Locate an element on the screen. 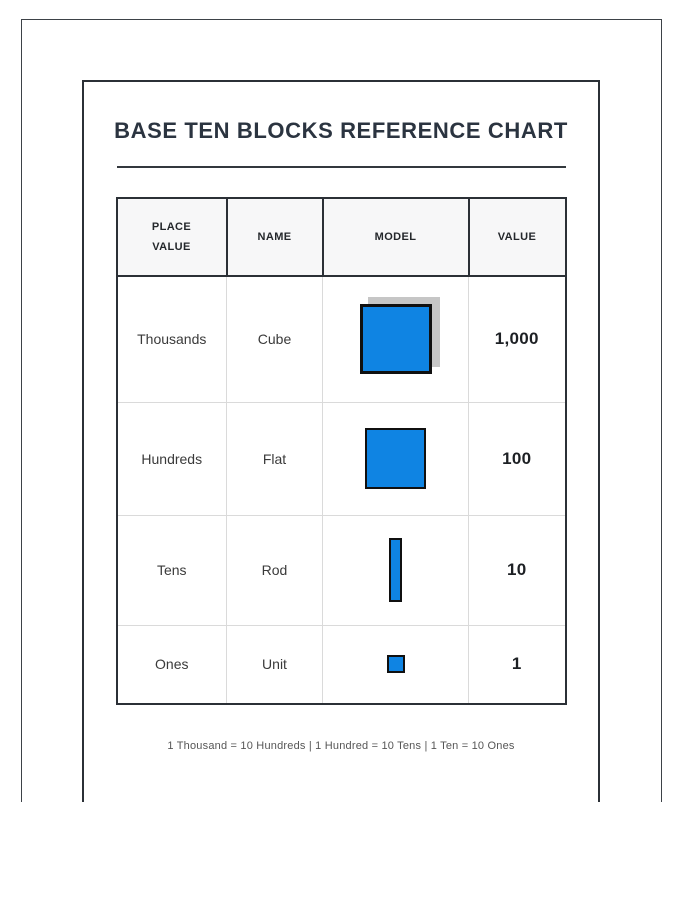 The image size is (700, 900). unit-block-icon is located at coordinates (395, 664).